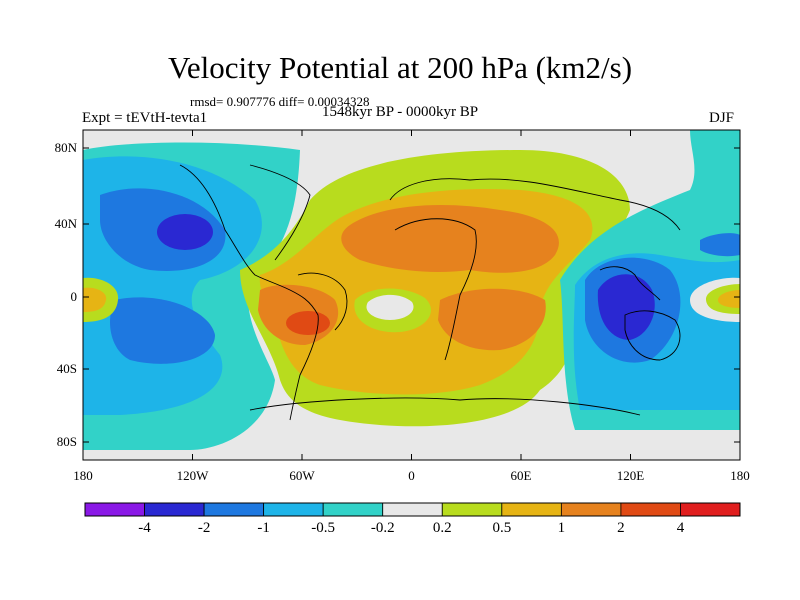 The height and width of the screenshot is (600, 800). What do you see at coordinates (280, 101) in the screenshot?
I see `stats-text: rmsd= 0.907776 diff= 0.00034328` at bounding box center [280, 101].